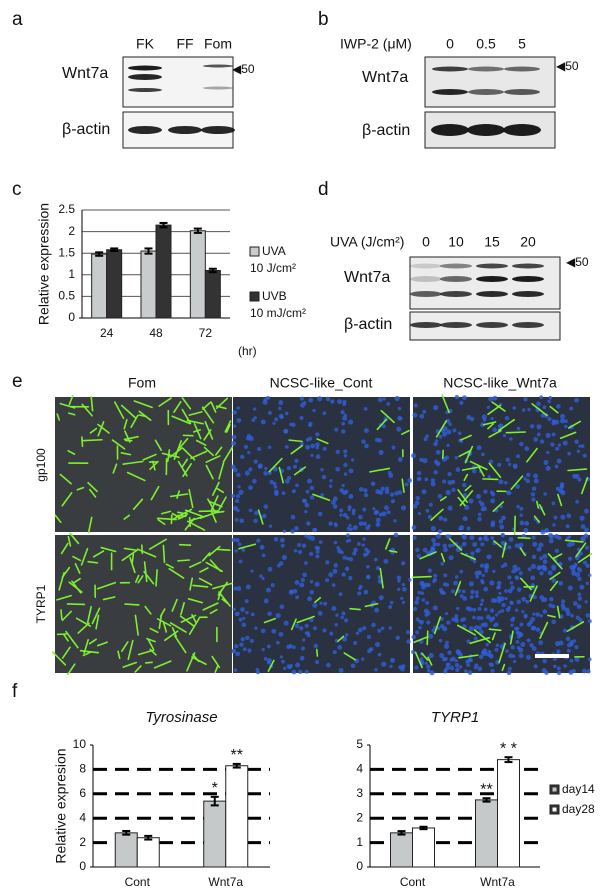 The width and height of the screenshot is (610, 896). What do you see at coordinates (455, 717) in the screenshot?
I see `chart-title: TYRP1` at bounding box center [455, 717].